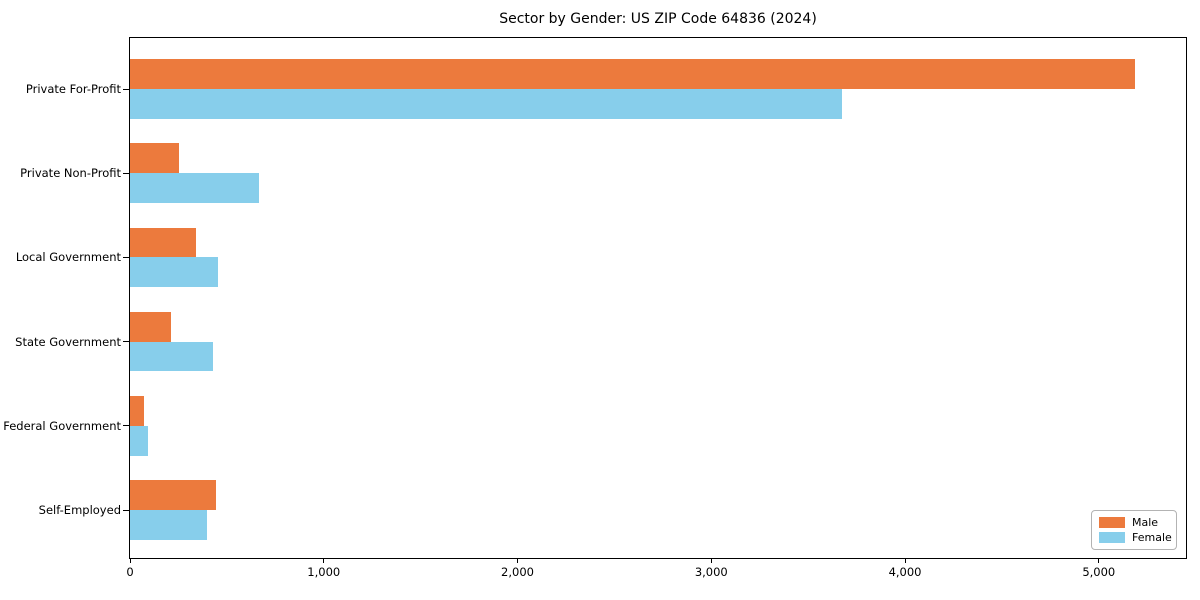  Describe the element at coordinates (73, 89) in the screenshot. I see `ytick-label-private-for-profit: Private For-Profit` at that location.